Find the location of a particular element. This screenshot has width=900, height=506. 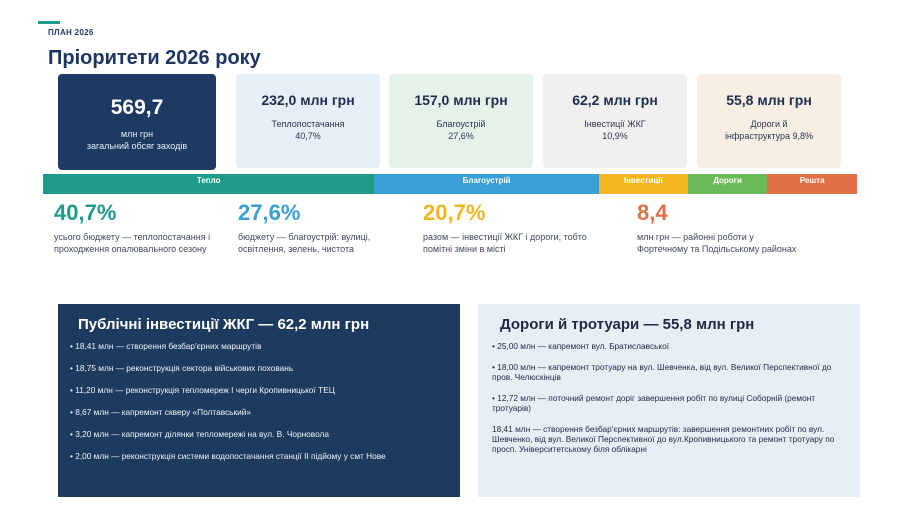

card-landscaping: 157,0 млн грн Благоустрій 27,6% is located at coordinates (461, 121).